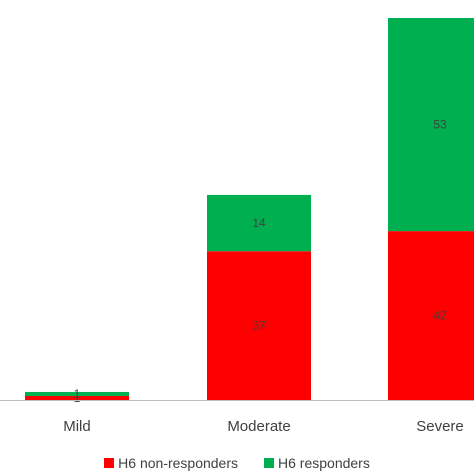 The width and height of the screenshot is (474, 474). I want to click on data-label-moderate-series-0: 37, so click(259, 326).